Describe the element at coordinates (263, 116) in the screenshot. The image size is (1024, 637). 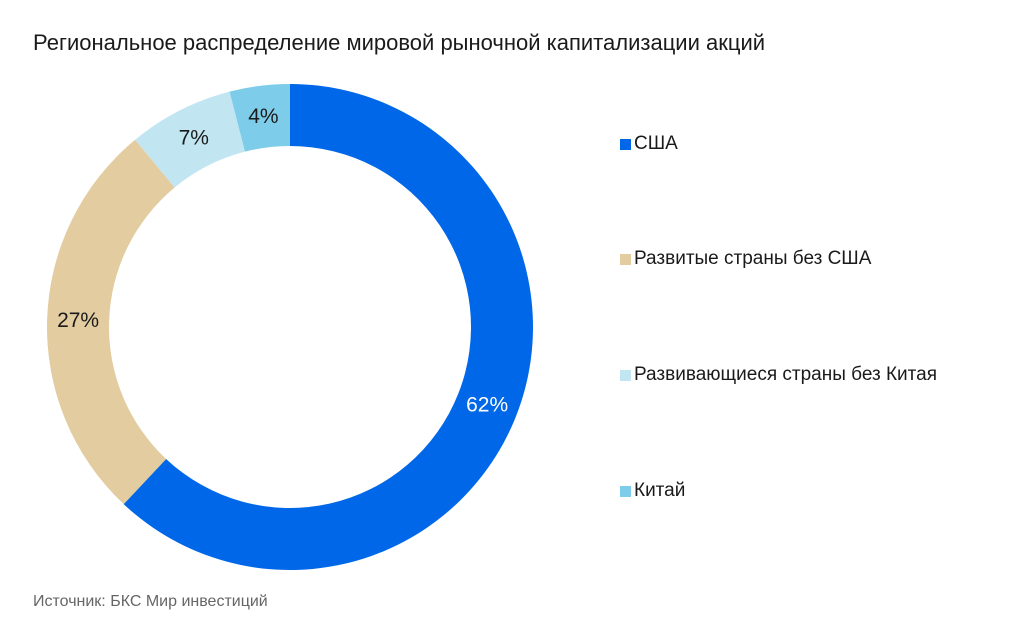
I see `slice-value-label: 4%` at that location.